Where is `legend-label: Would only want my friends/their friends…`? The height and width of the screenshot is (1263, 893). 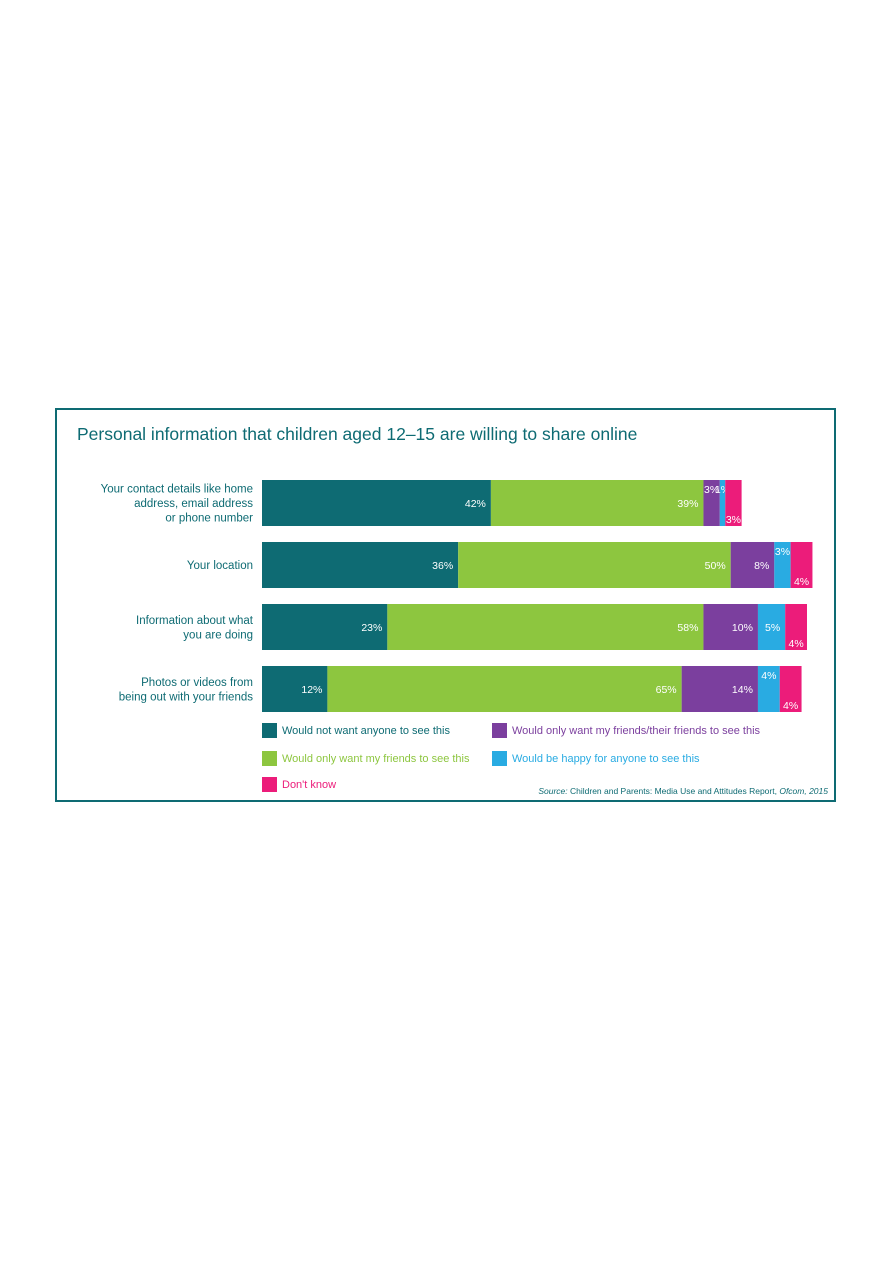
legend-label: Would only want my friends/their friends… is located at coordinates (636, 730).